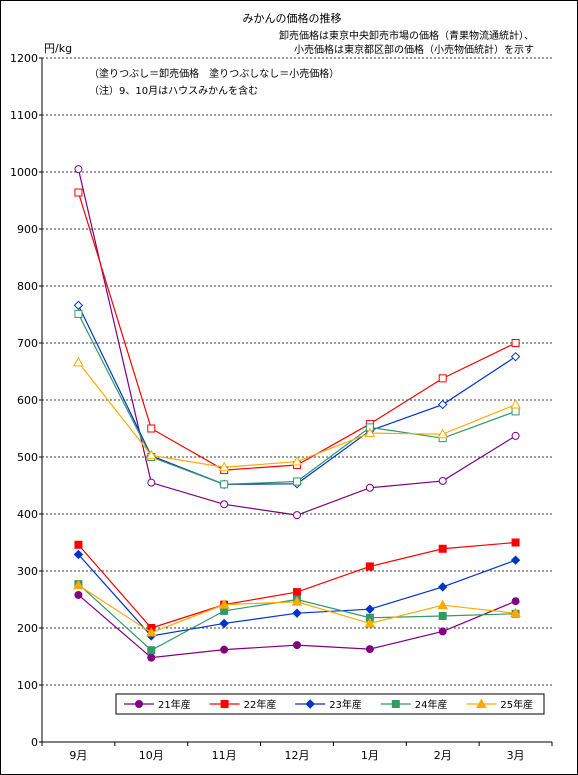 The image size is (578, 775). Describe the element at coordinates (310, 704) in the screenshot. I see `legend-23-marker` at that location.